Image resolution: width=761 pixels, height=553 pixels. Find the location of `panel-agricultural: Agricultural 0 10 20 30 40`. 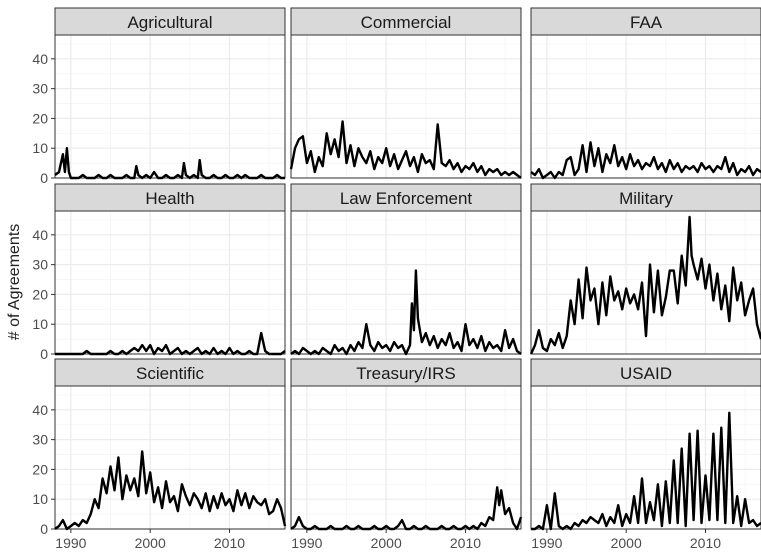

panel-agricultural: Agricultural 0 10 20 30 40 is located at coordinates (159, 96).